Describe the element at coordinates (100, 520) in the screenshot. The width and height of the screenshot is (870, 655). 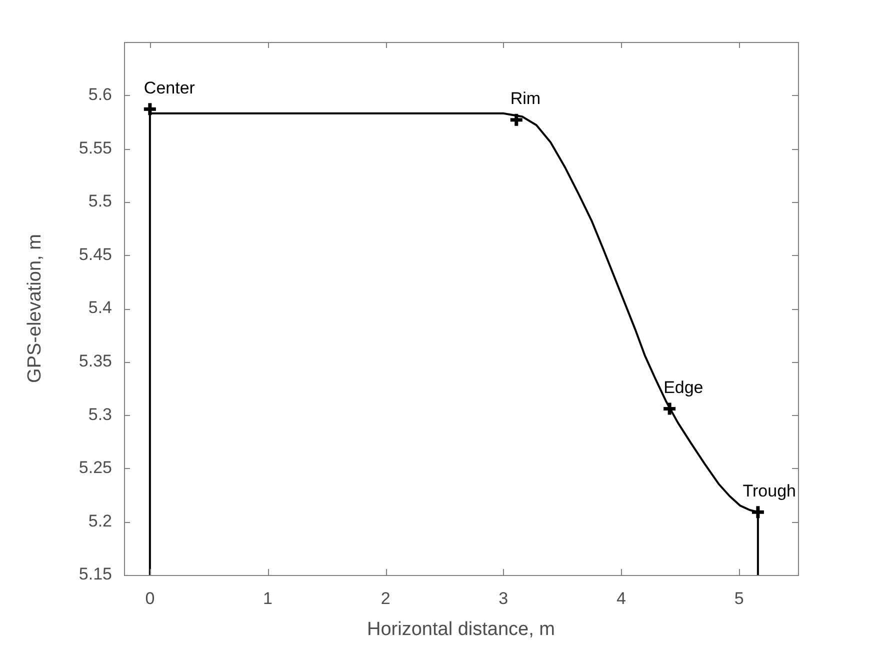
I see `y-tick-label: 5.2` at that location.